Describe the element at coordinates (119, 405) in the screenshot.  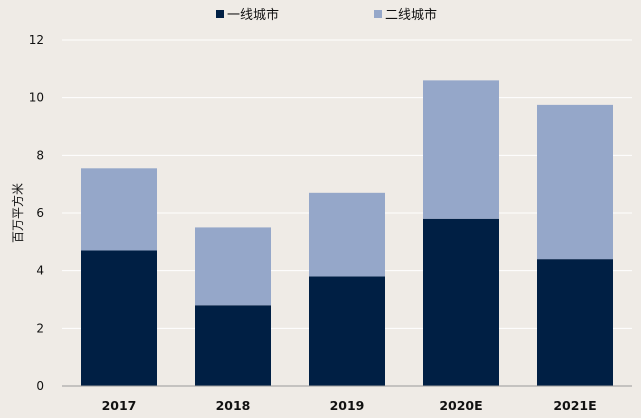
I see `x-tick-label: 2017` at that location.